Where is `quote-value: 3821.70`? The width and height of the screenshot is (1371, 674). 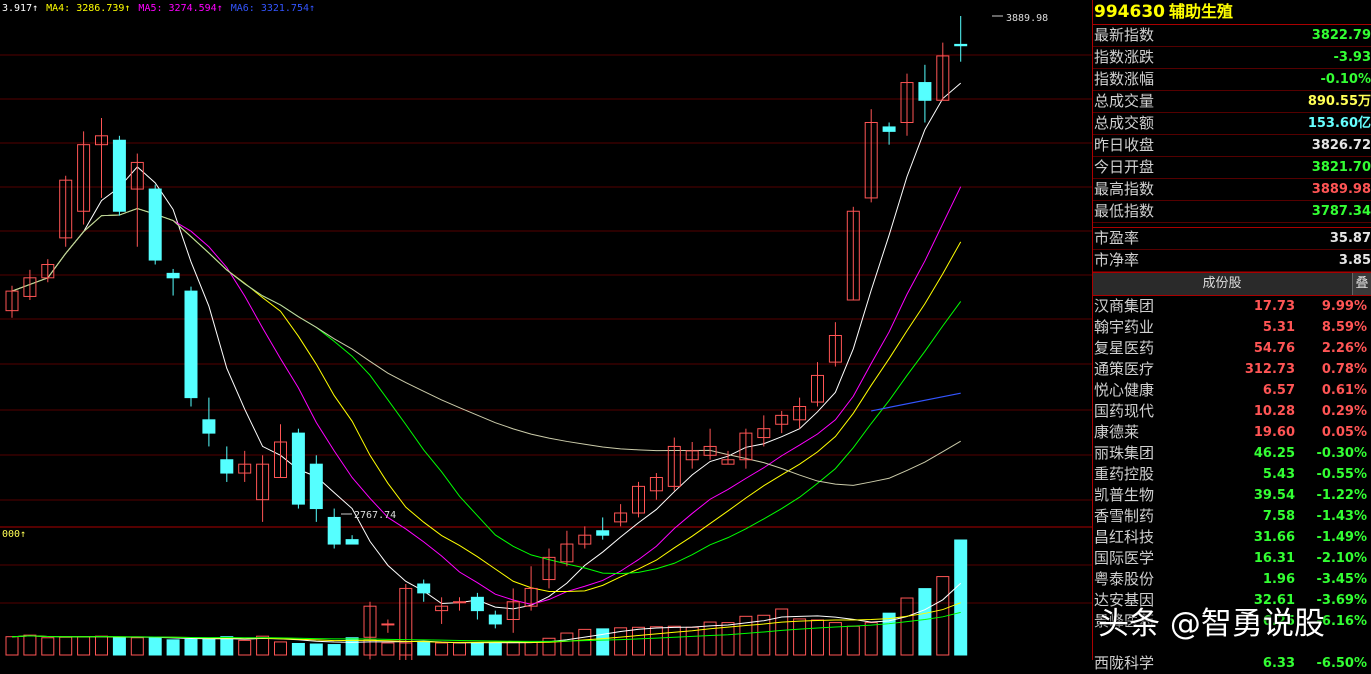
quote-value: 3821.70 is located at coordinates (1341, 167).